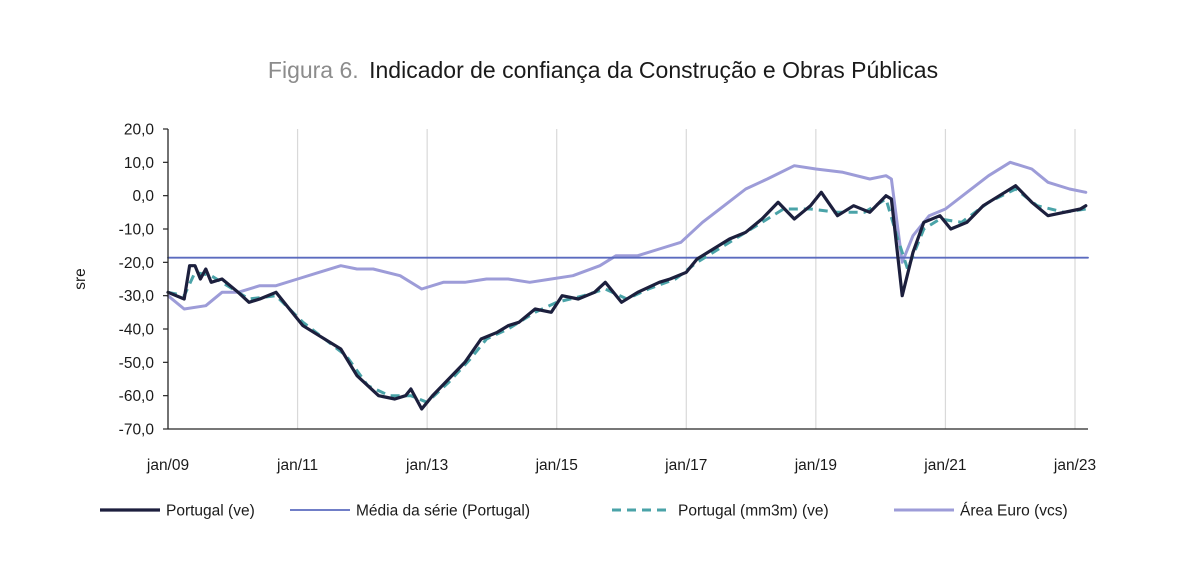  Describe the element at coordinates (137, 430) in the screenshot. I see `y-tick-label: -70,0` at that location.